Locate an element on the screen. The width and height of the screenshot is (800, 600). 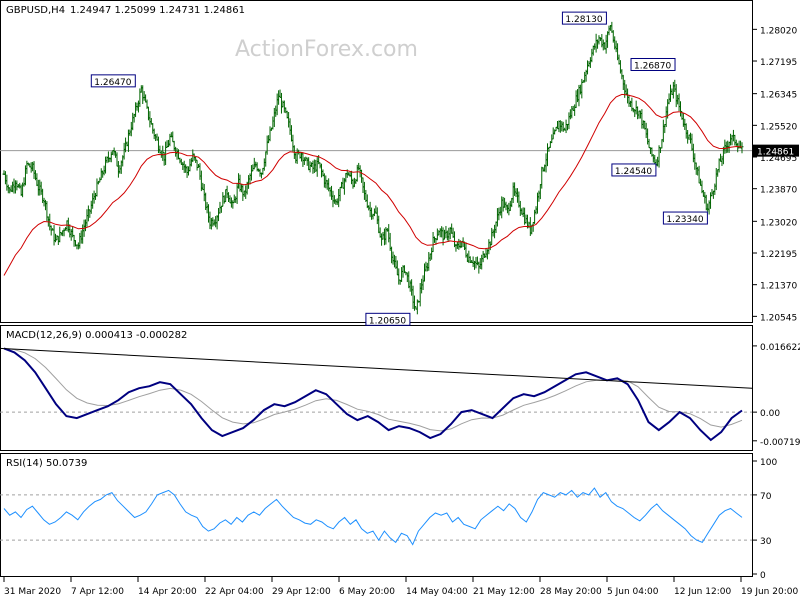
watermark: ActionForex.com is located at coordinates (326, 49).